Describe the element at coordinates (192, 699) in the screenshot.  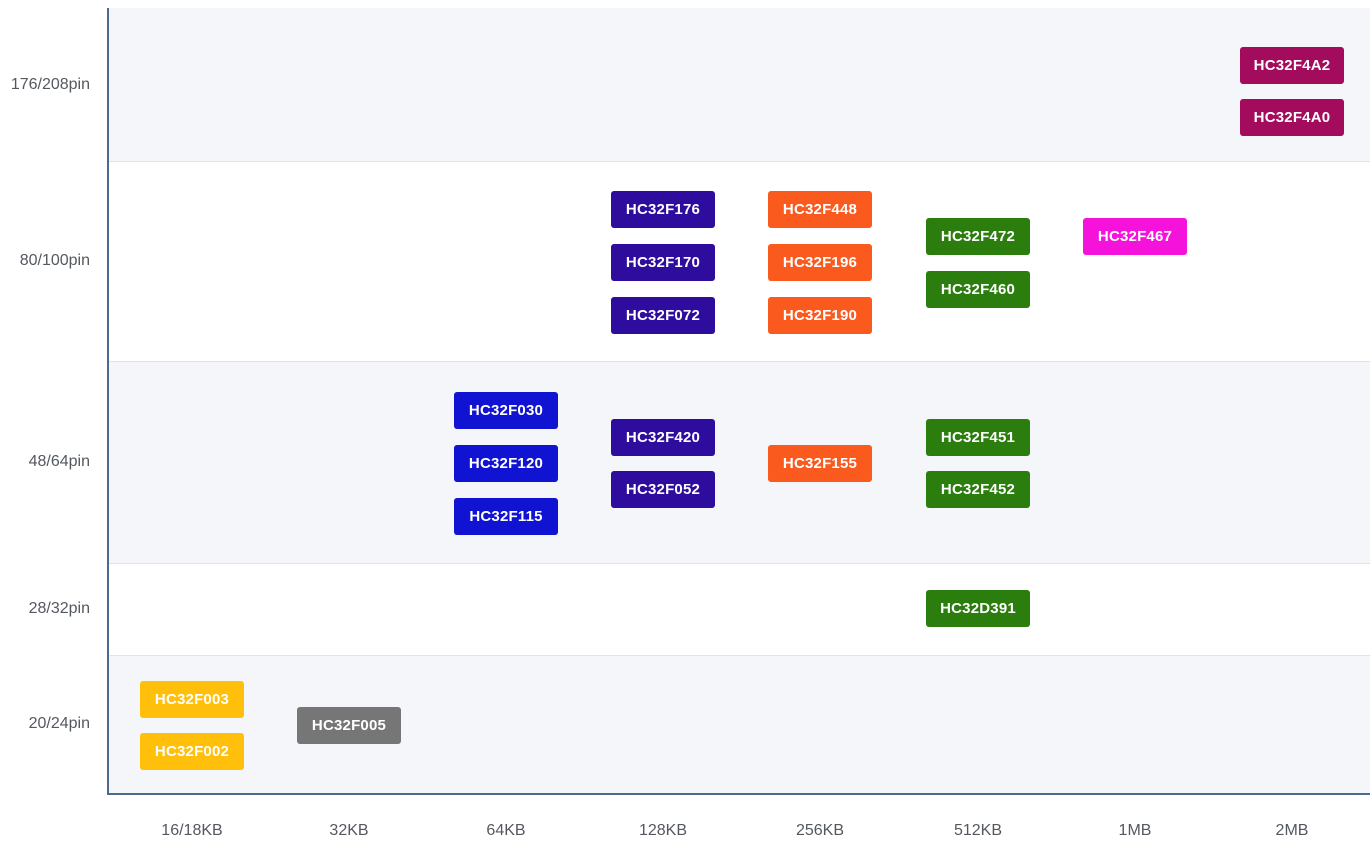
I see `chip-hc32f003: HC32F003` at that location.